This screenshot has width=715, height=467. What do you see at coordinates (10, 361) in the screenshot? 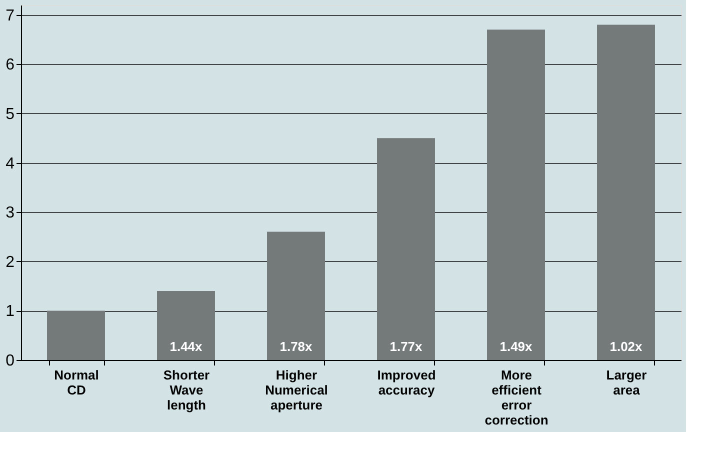
I see `y-tick-label: 0` at bounding box center [10, 361].